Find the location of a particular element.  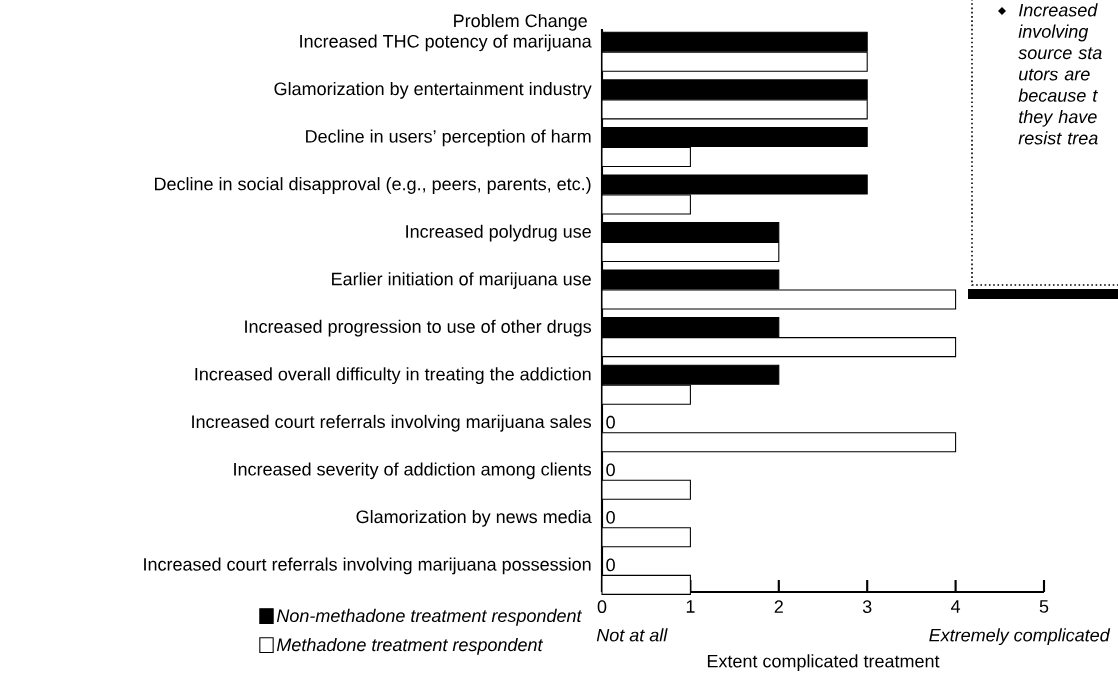

y-tick-label: Increased severity of addiction among clients is located at coordinates (413, 471).